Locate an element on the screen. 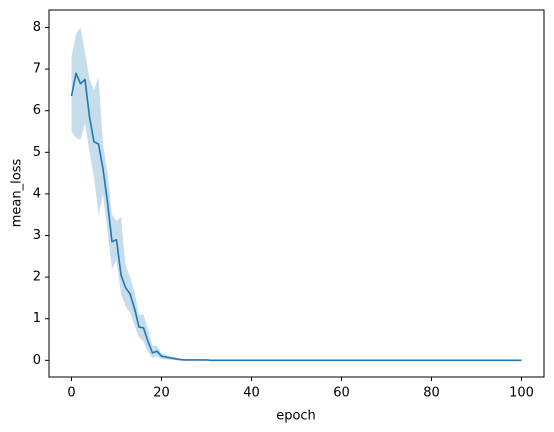 The image size is (554, 432). x-axis-label: epoch is located at coordinates (296, 416).